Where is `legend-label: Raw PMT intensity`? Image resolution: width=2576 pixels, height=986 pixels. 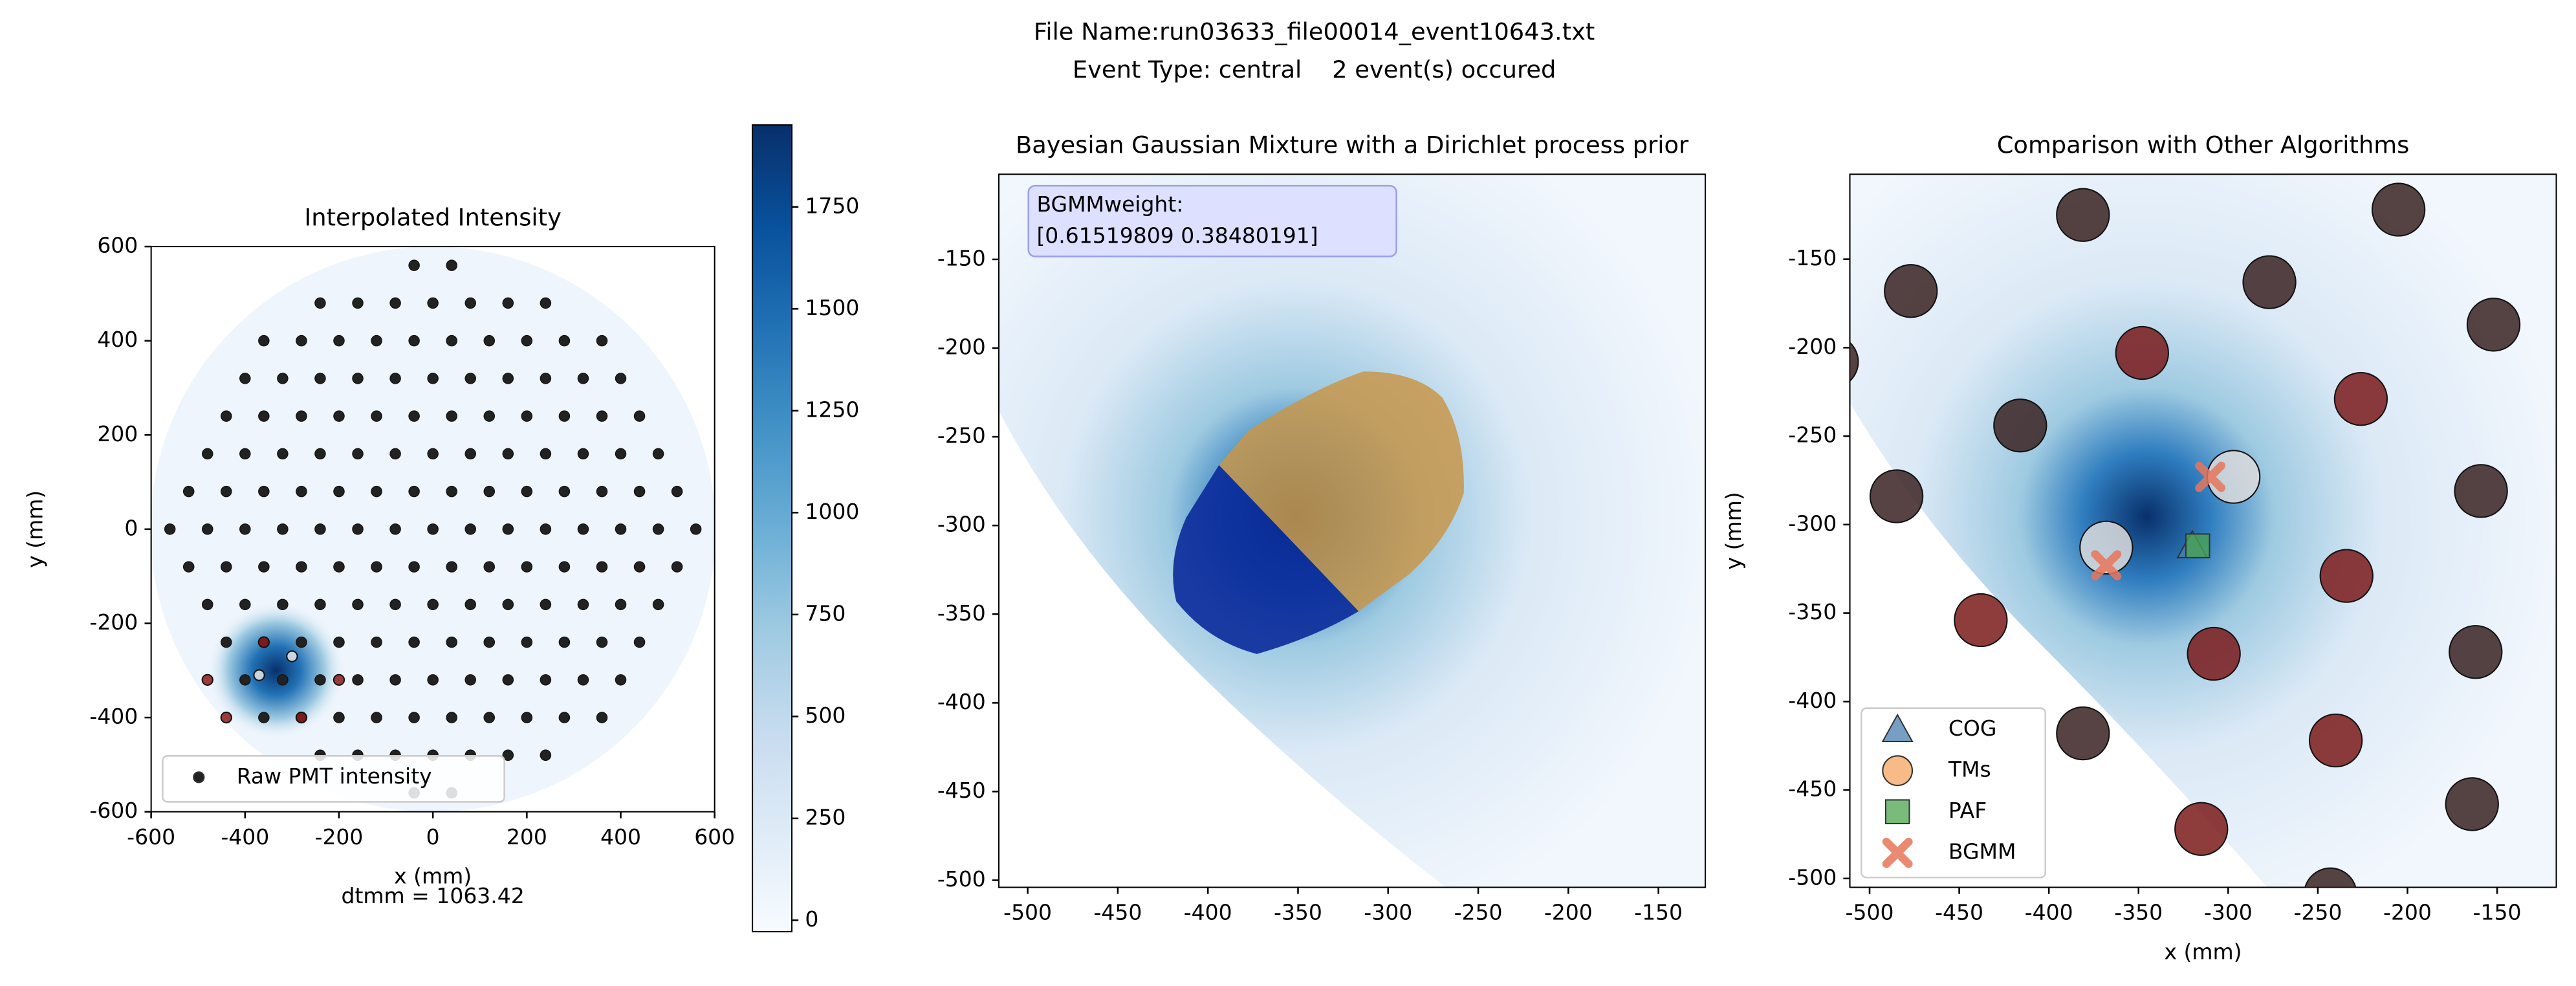 legend-label: Raw PMT intensity is located at coordinates (334, 776).